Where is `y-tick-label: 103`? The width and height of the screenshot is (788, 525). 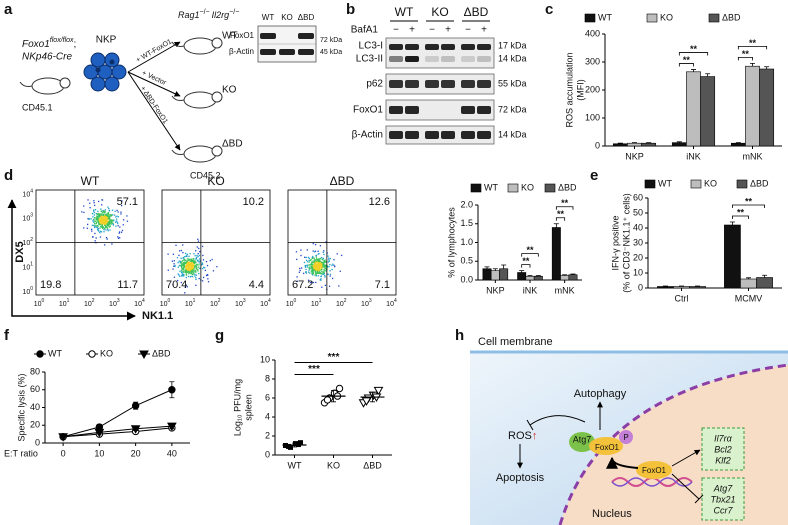 y-tick-label: 103 is located at coordinates (27, 218).